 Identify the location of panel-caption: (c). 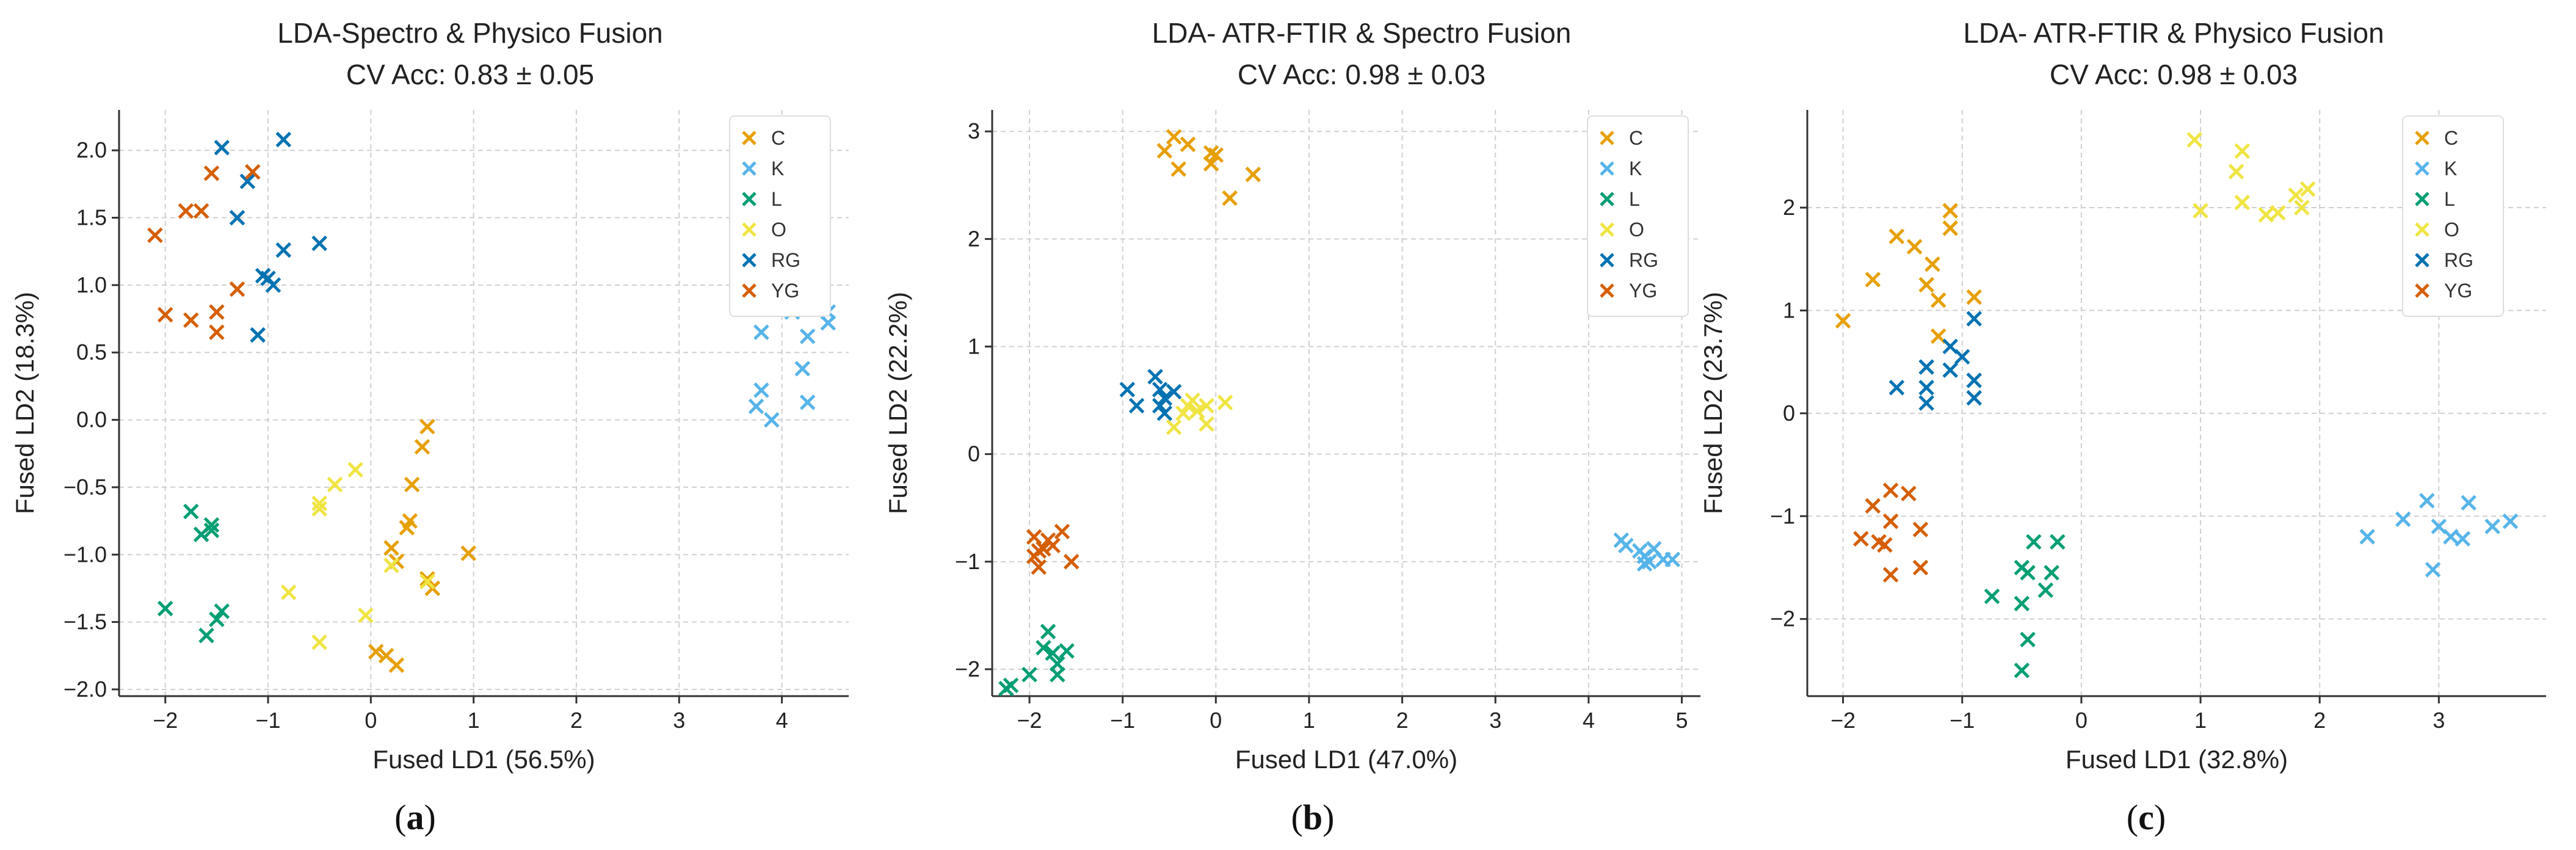
(2146, 817).